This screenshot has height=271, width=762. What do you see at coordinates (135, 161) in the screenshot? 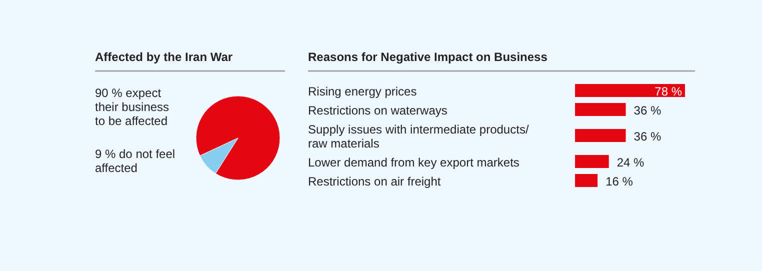
I see `slice-label: 9 % do not feel affected` at bounding box center [135, 161].